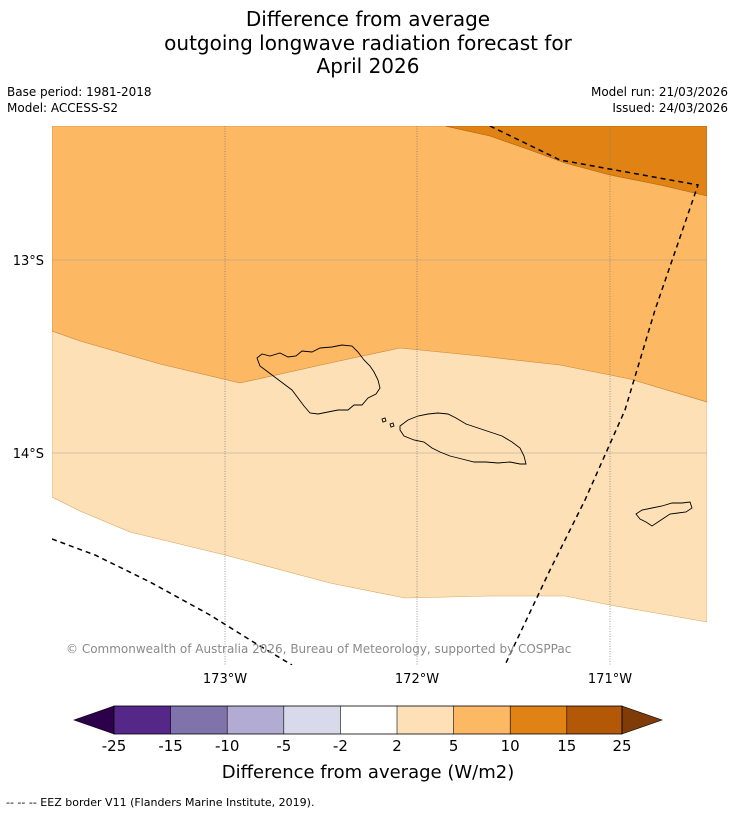 The height and width of the screenshot is (816, 736). I want to click on lon-label-173w: 173°W, so click(225, 679).